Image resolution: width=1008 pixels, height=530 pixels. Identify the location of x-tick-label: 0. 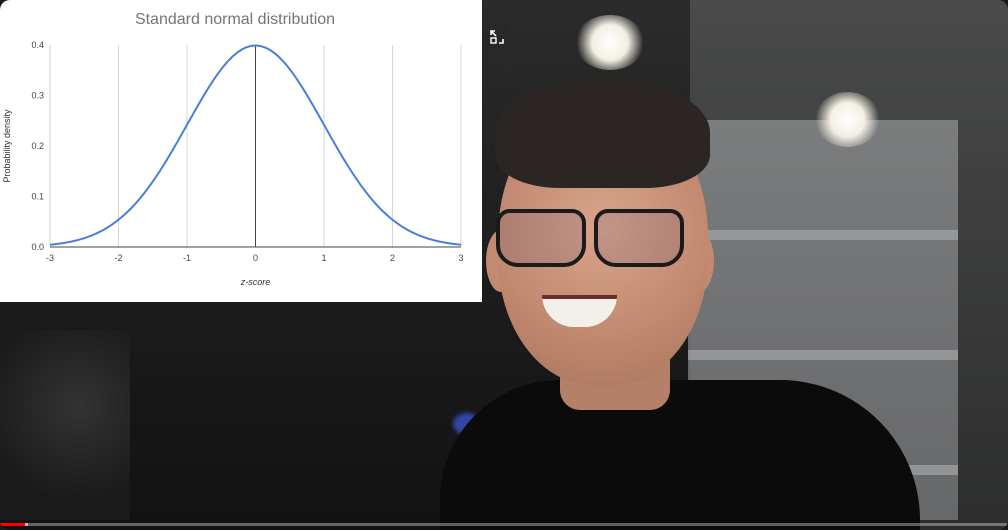
(255, 258).